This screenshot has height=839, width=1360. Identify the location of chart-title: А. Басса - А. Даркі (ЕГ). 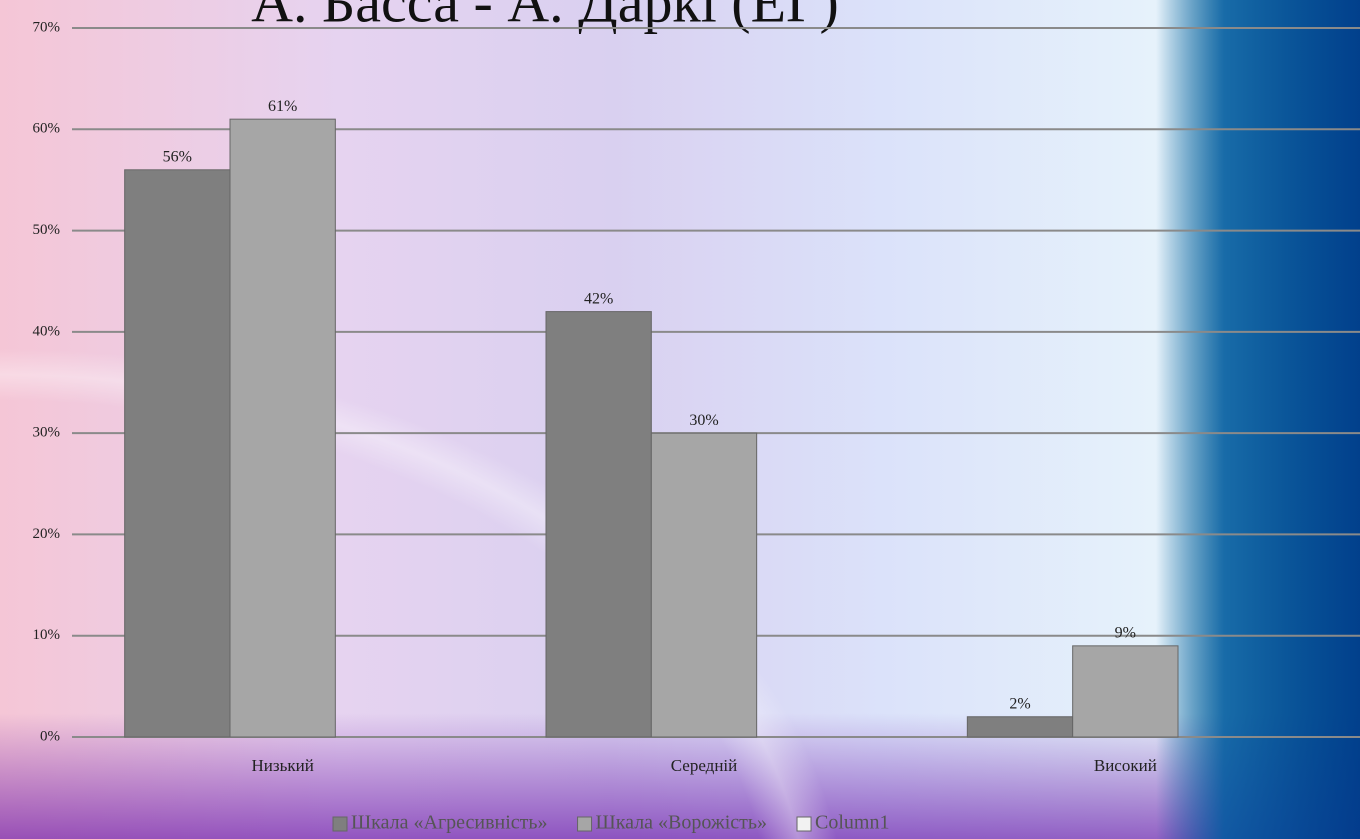
(545, 17).